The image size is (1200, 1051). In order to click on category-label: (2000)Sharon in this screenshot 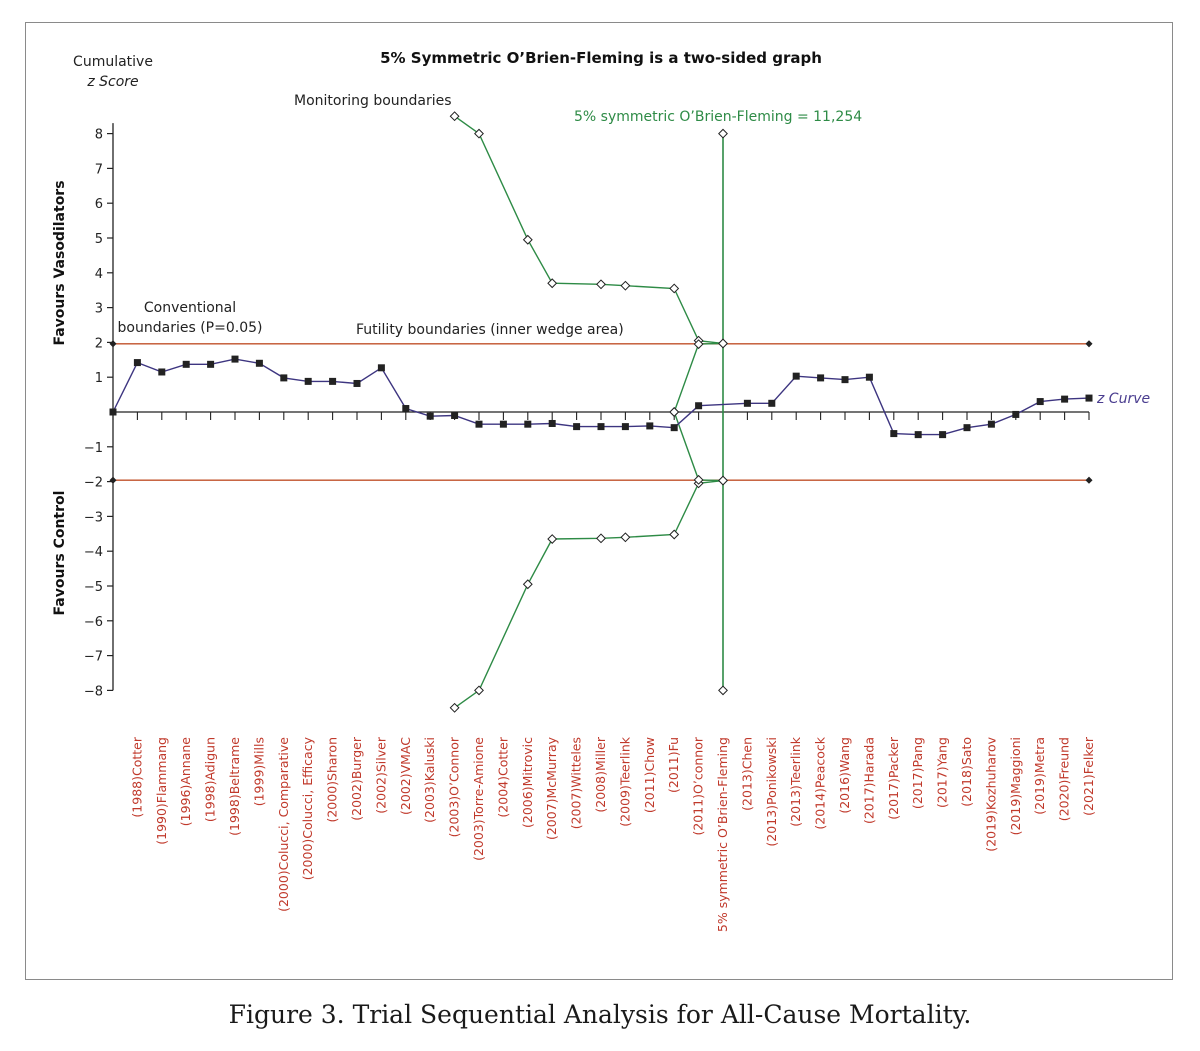, I will do `click(332, 780)`.